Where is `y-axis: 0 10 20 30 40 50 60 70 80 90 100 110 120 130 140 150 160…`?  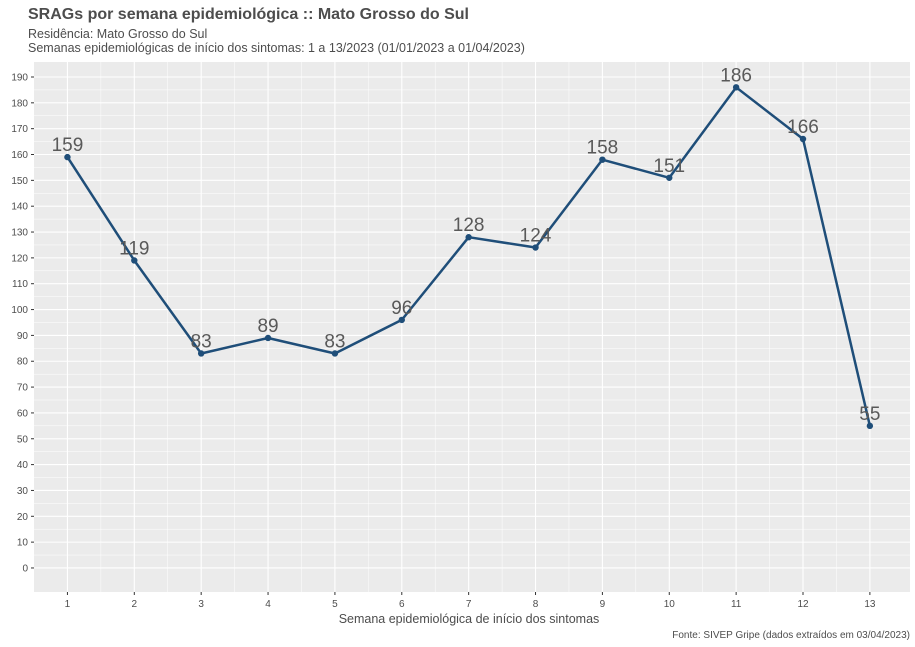 y-axis: 0 10 20 30 40 50 60 70 80 90 100 110 120 130 140 150 160… is located at coordinates (22, 323).